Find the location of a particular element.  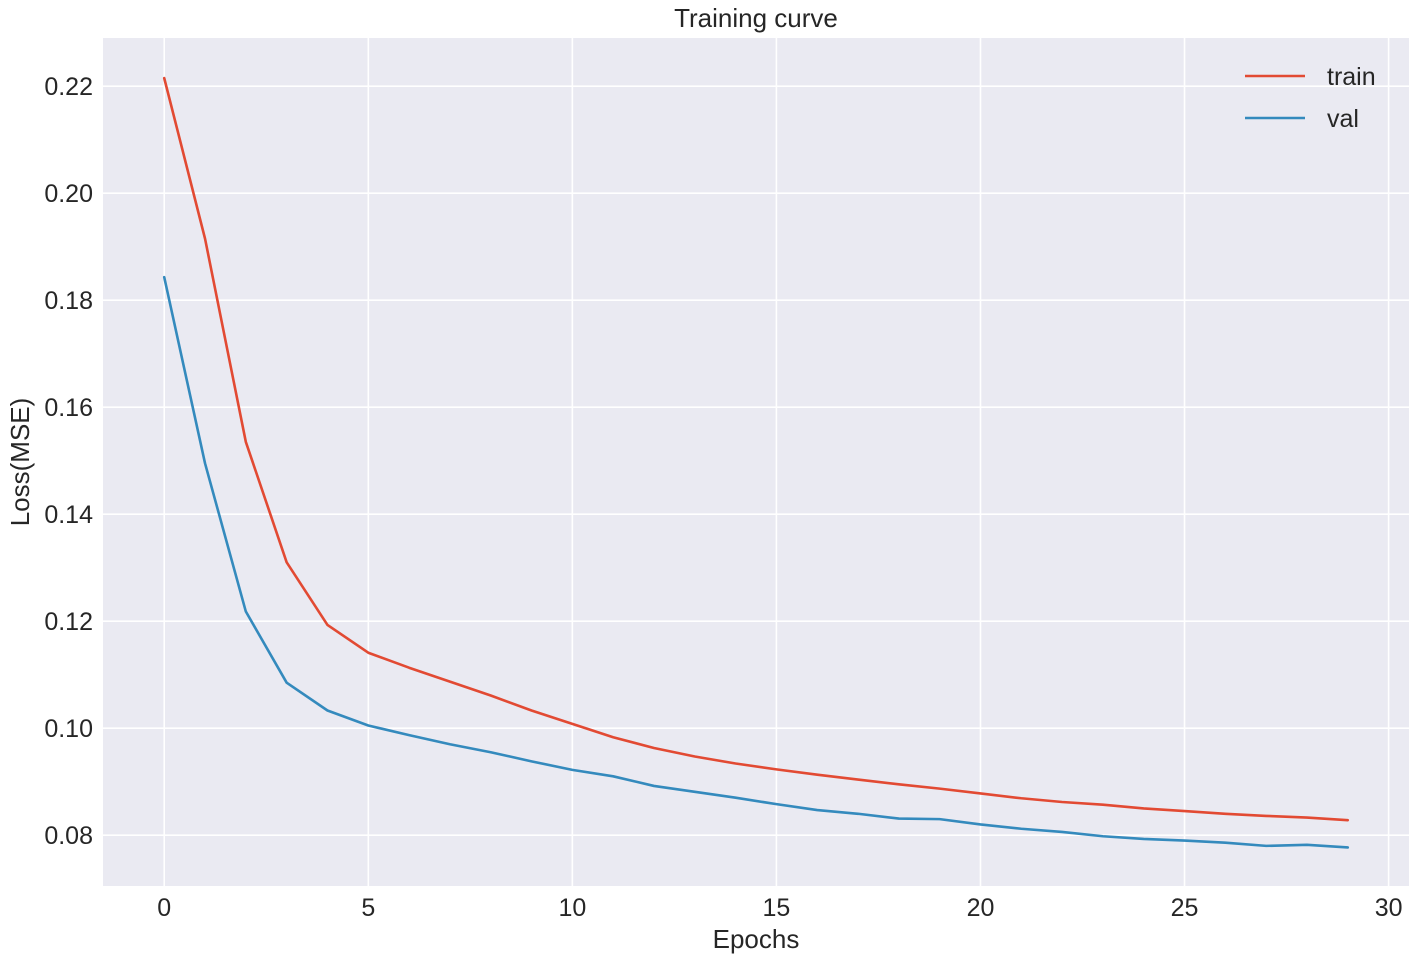

y-axis-label: Loss(MSE) is located at coordinates (20, 462).